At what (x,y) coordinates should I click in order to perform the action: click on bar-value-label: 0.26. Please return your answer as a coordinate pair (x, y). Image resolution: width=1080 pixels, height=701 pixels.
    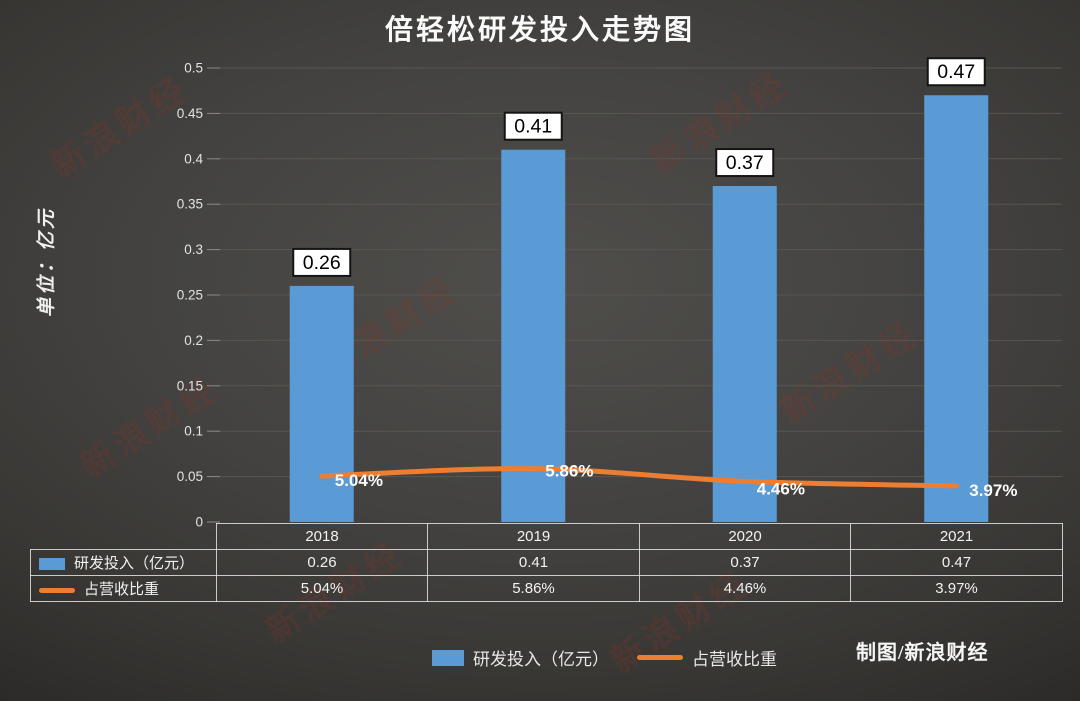
    Looking at the image, I should click on (322, 263).